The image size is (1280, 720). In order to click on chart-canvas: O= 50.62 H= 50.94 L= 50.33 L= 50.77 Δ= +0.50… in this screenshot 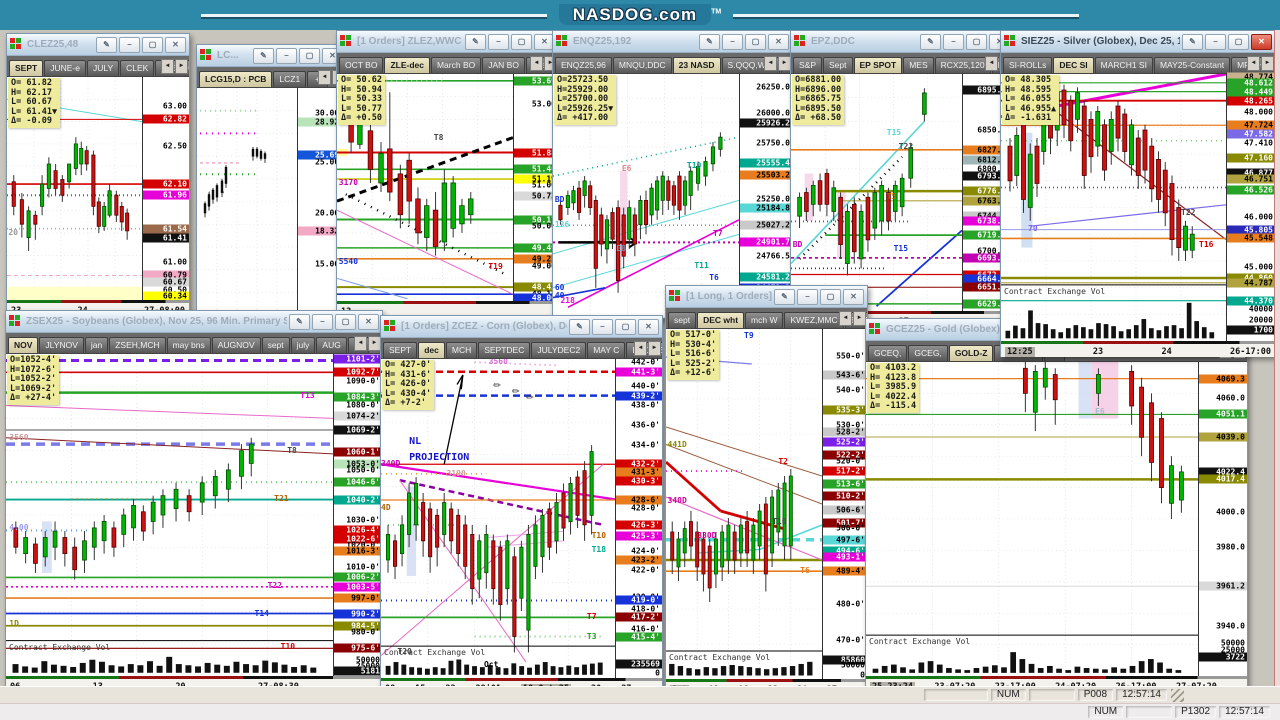, I will do `click(425, 187)`.